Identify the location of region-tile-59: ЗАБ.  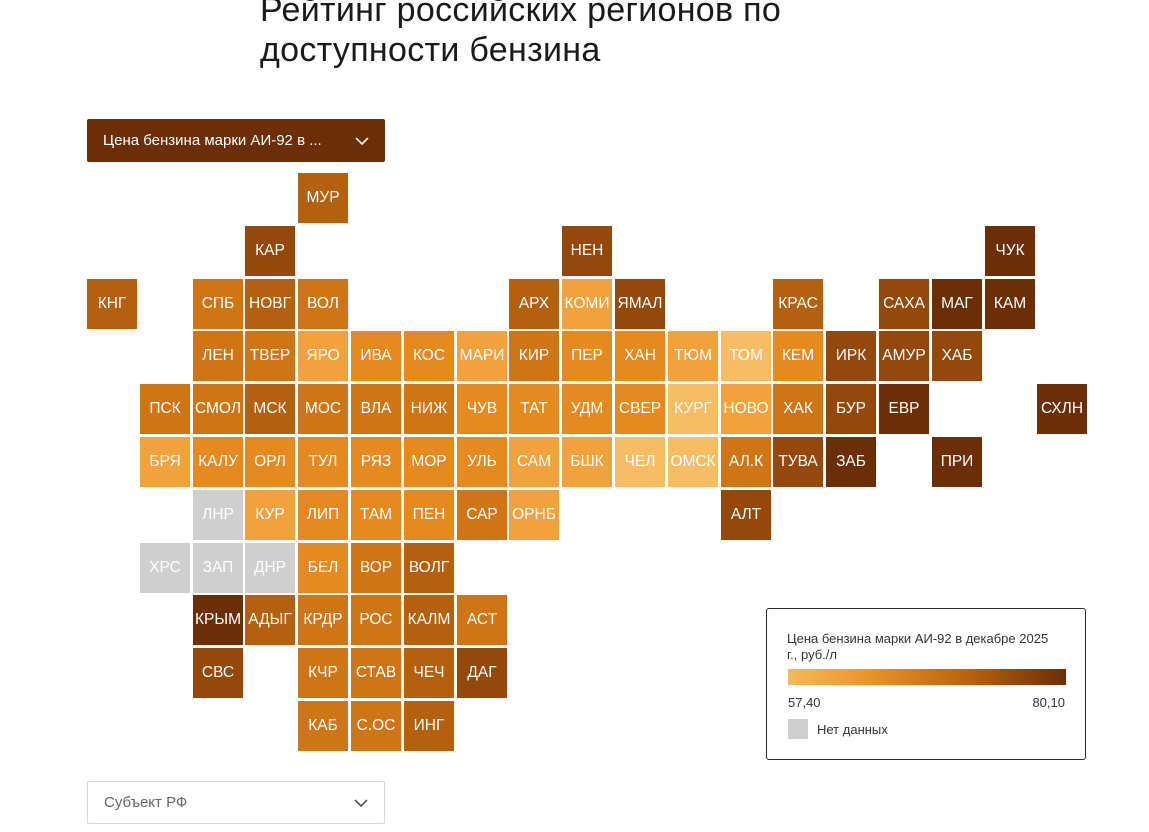
(851, 462).